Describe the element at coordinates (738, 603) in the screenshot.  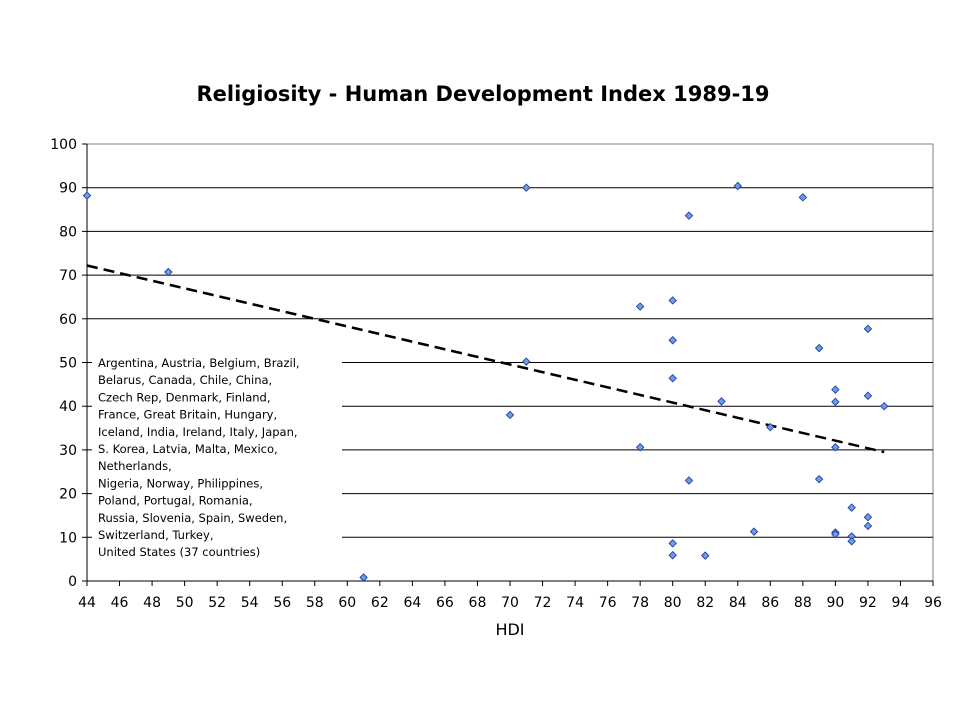
I see `x-tick-label-84: 84` at that location.